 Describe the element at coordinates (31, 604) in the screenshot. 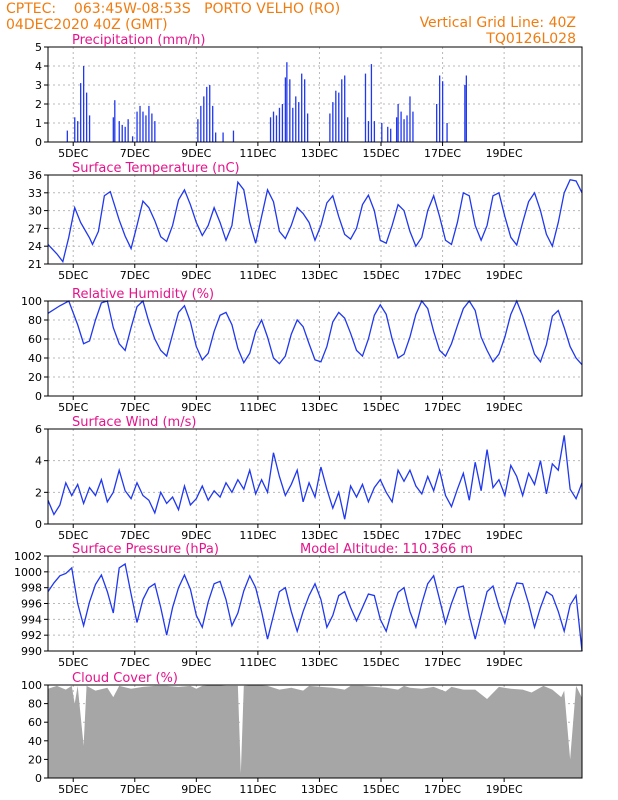

I see `y-tick-label: 996` at that location.